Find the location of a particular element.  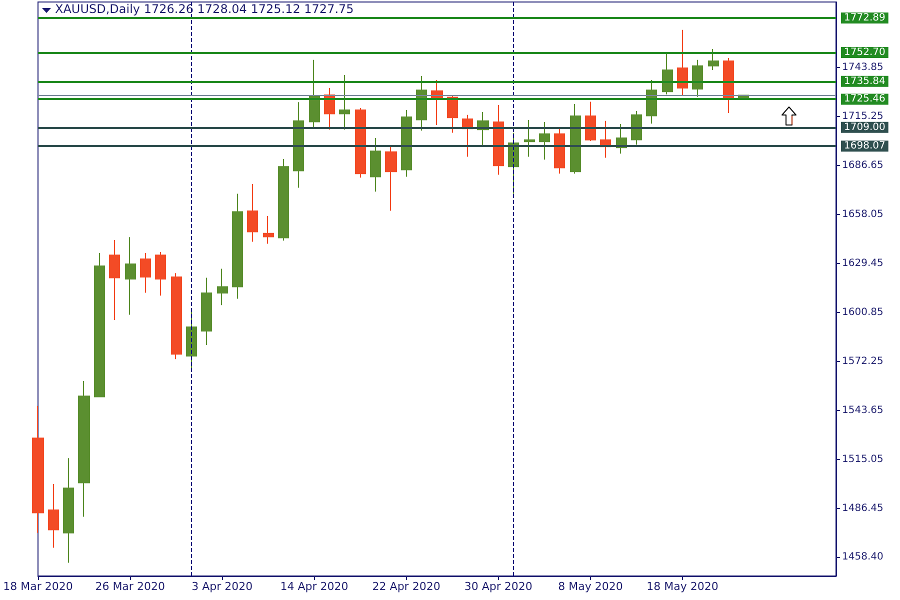

y-tick-label: 1543.65 is located at coordinates (863, 410).